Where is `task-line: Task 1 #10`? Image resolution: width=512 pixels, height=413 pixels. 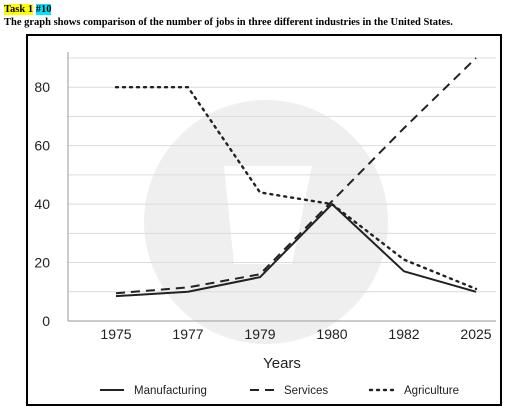
task-line: Task 1 #10 is located at coordinates (256, 9).